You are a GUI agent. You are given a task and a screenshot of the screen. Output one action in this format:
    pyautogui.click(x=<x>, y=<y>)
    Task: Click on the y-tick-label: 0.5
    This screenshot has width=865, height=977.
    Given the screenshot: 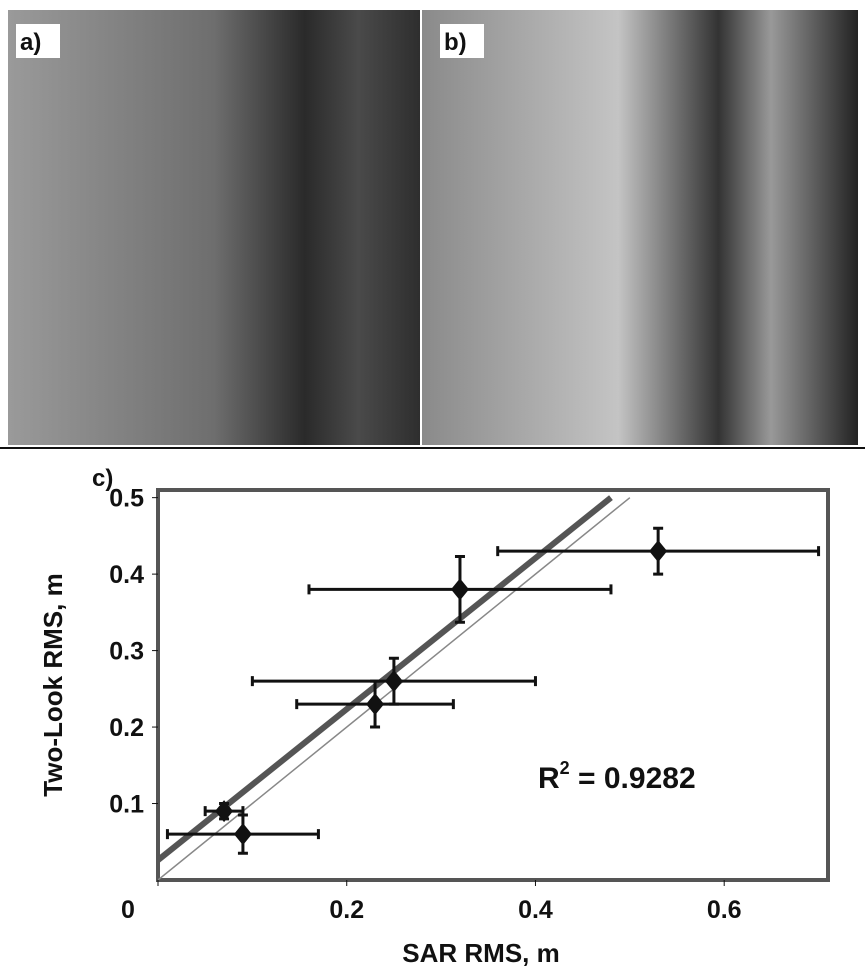 What is the action you would take?
    pyautogui.click(x=126, y=499)
    